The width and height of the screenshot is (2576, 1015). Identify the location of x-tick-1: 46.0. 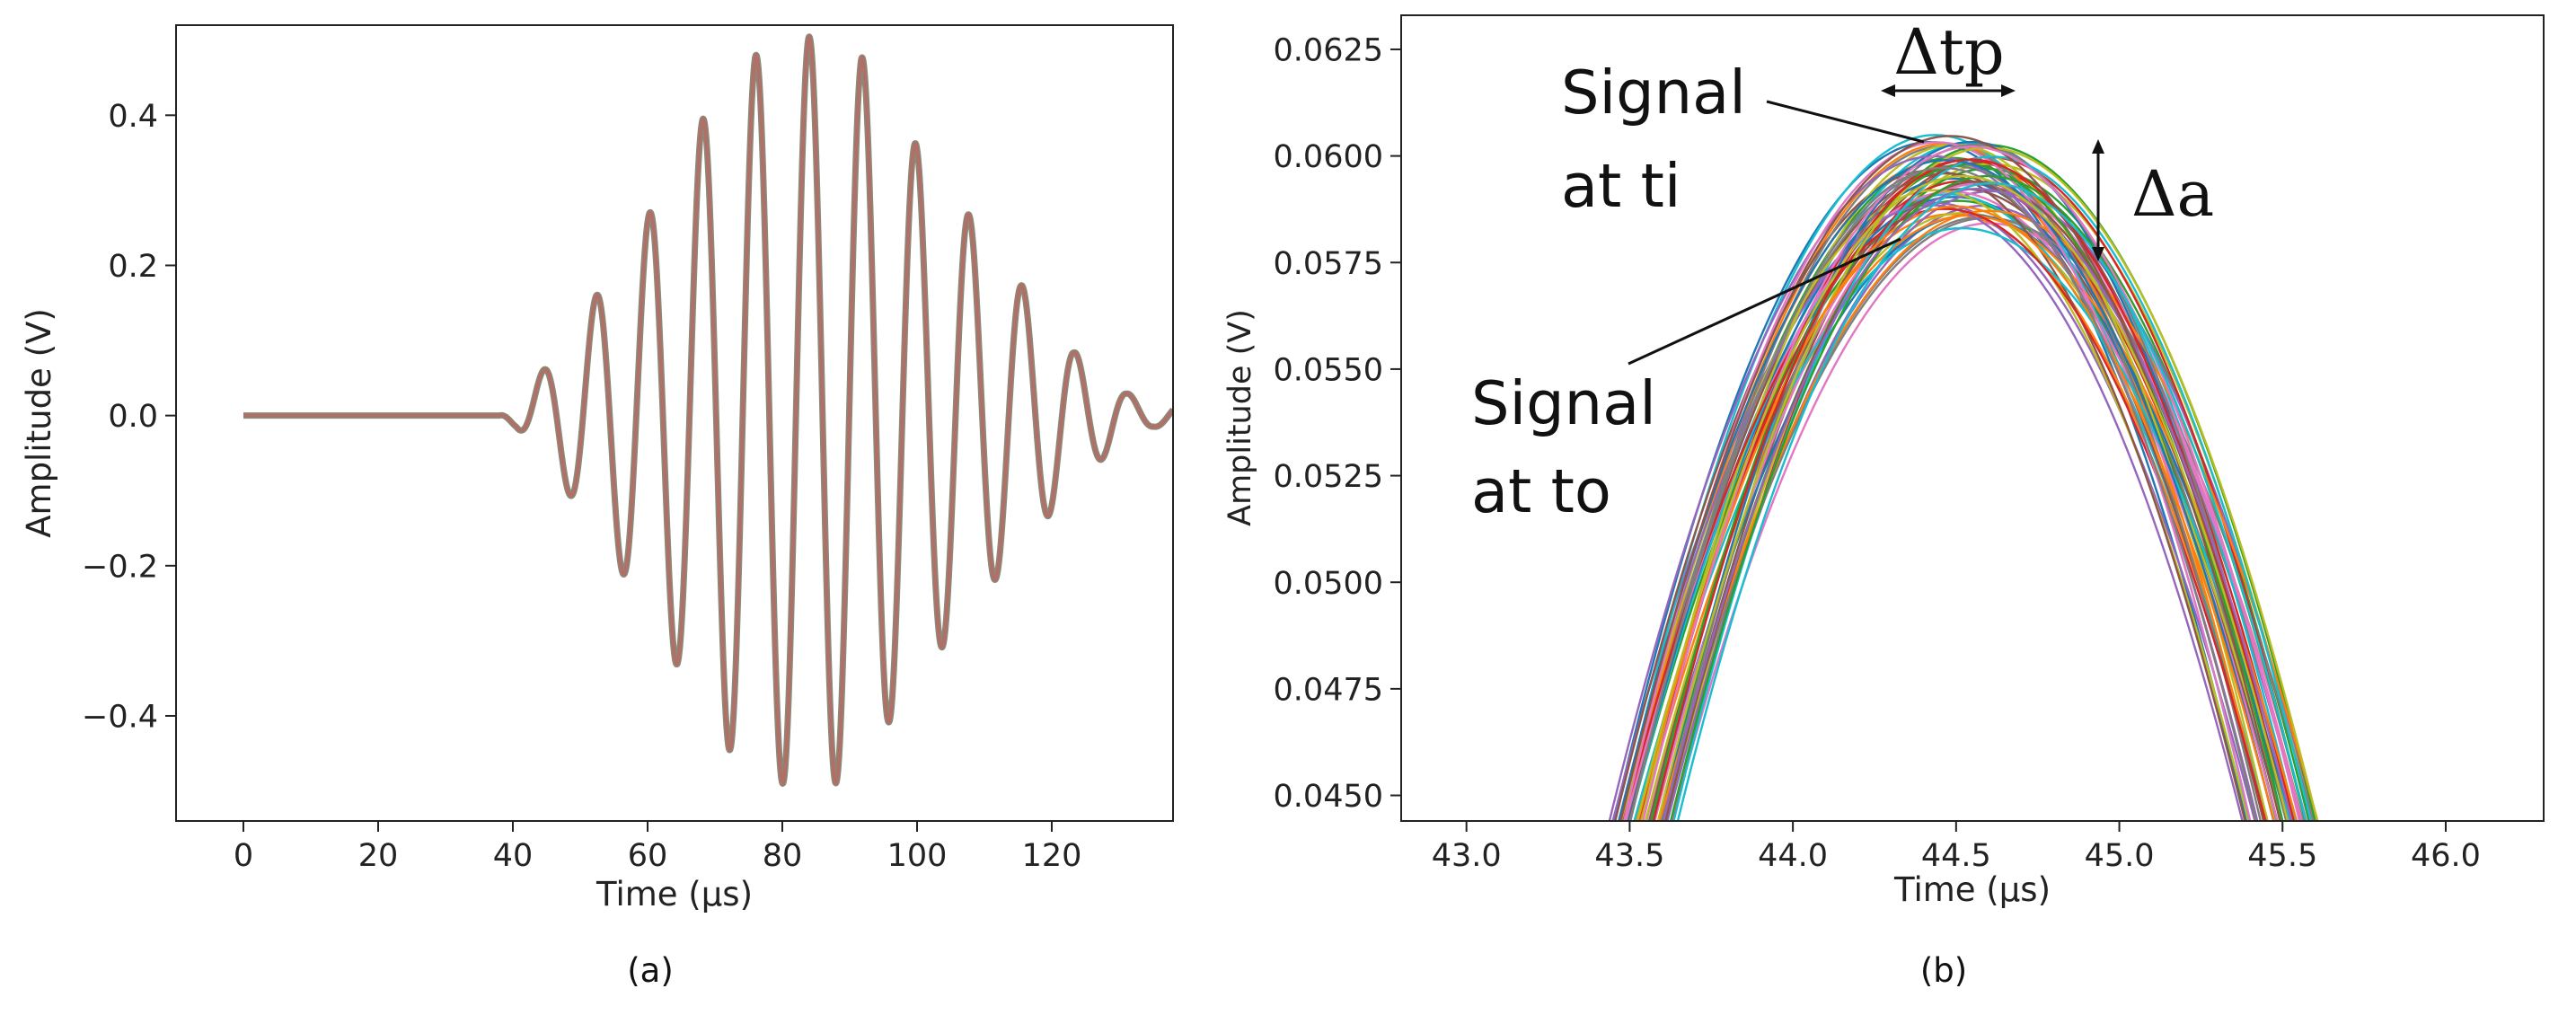
(2446, 847).